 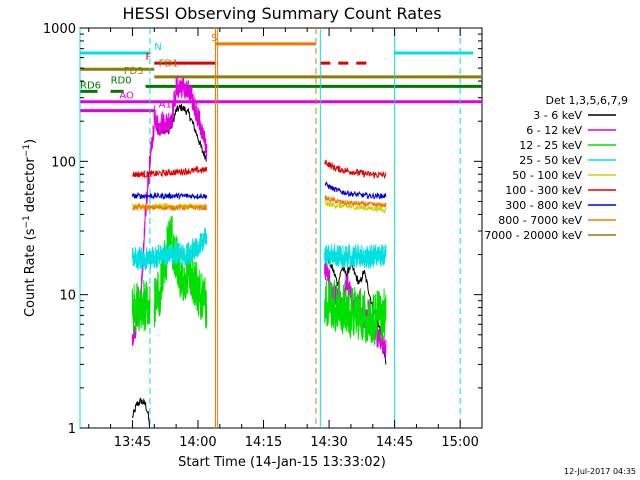 What do you see at coordinates (67, 296) in the screenshot?
I see `y-tick-label: 10` at bounding box center [67, 296].